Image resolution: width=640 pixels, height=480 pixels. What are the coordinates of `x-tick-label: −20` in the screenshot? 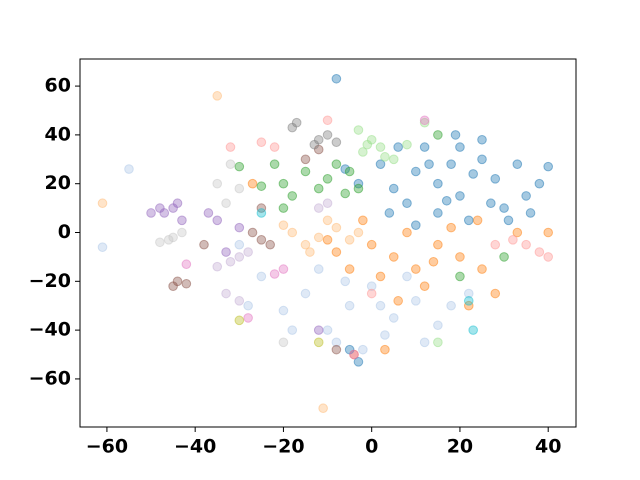 It's located at (283, 447).